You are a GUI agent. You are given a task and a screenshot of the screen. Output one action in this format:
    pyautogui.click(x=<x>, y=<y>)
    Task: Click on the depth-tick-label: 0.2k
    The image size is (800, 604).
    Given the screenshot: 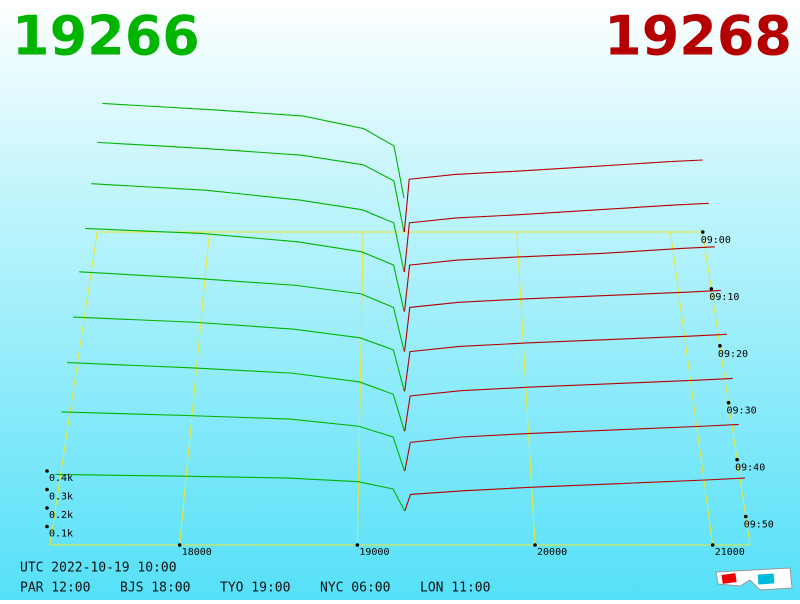 What is the action you would take?
    pyautogui.click(x=61, y=515)
    